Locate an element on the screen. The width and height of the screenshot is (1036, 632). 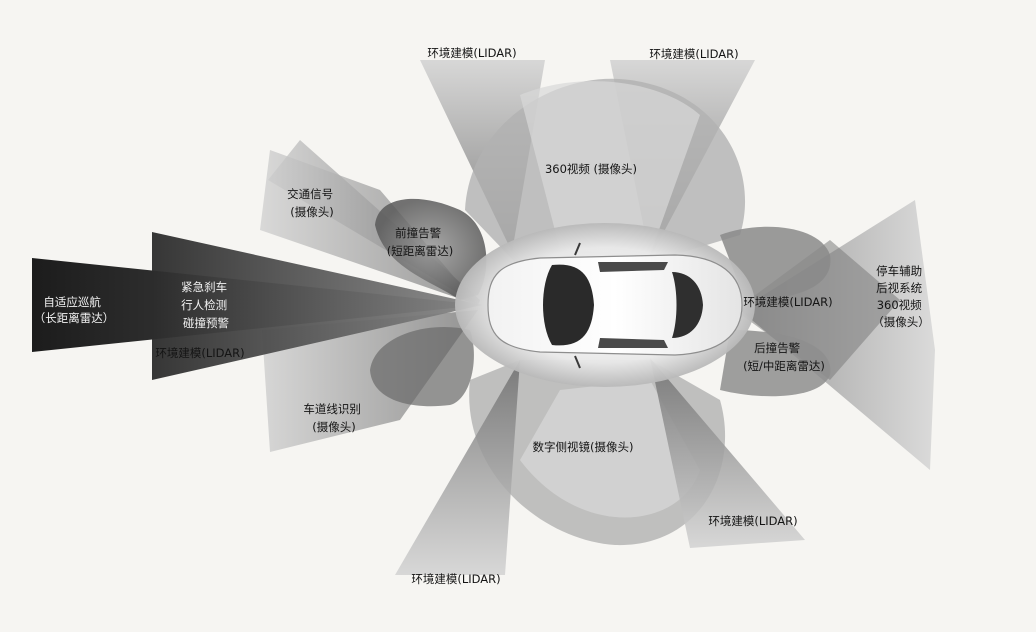
car-top-view is located at coordinates (615, 305).